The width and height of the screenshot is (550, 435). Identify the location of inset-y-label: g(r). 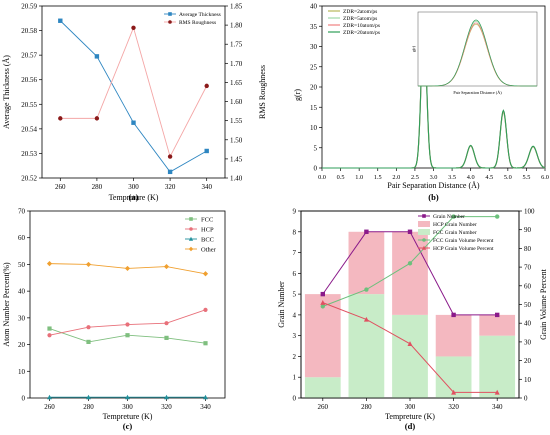
(413, 48).